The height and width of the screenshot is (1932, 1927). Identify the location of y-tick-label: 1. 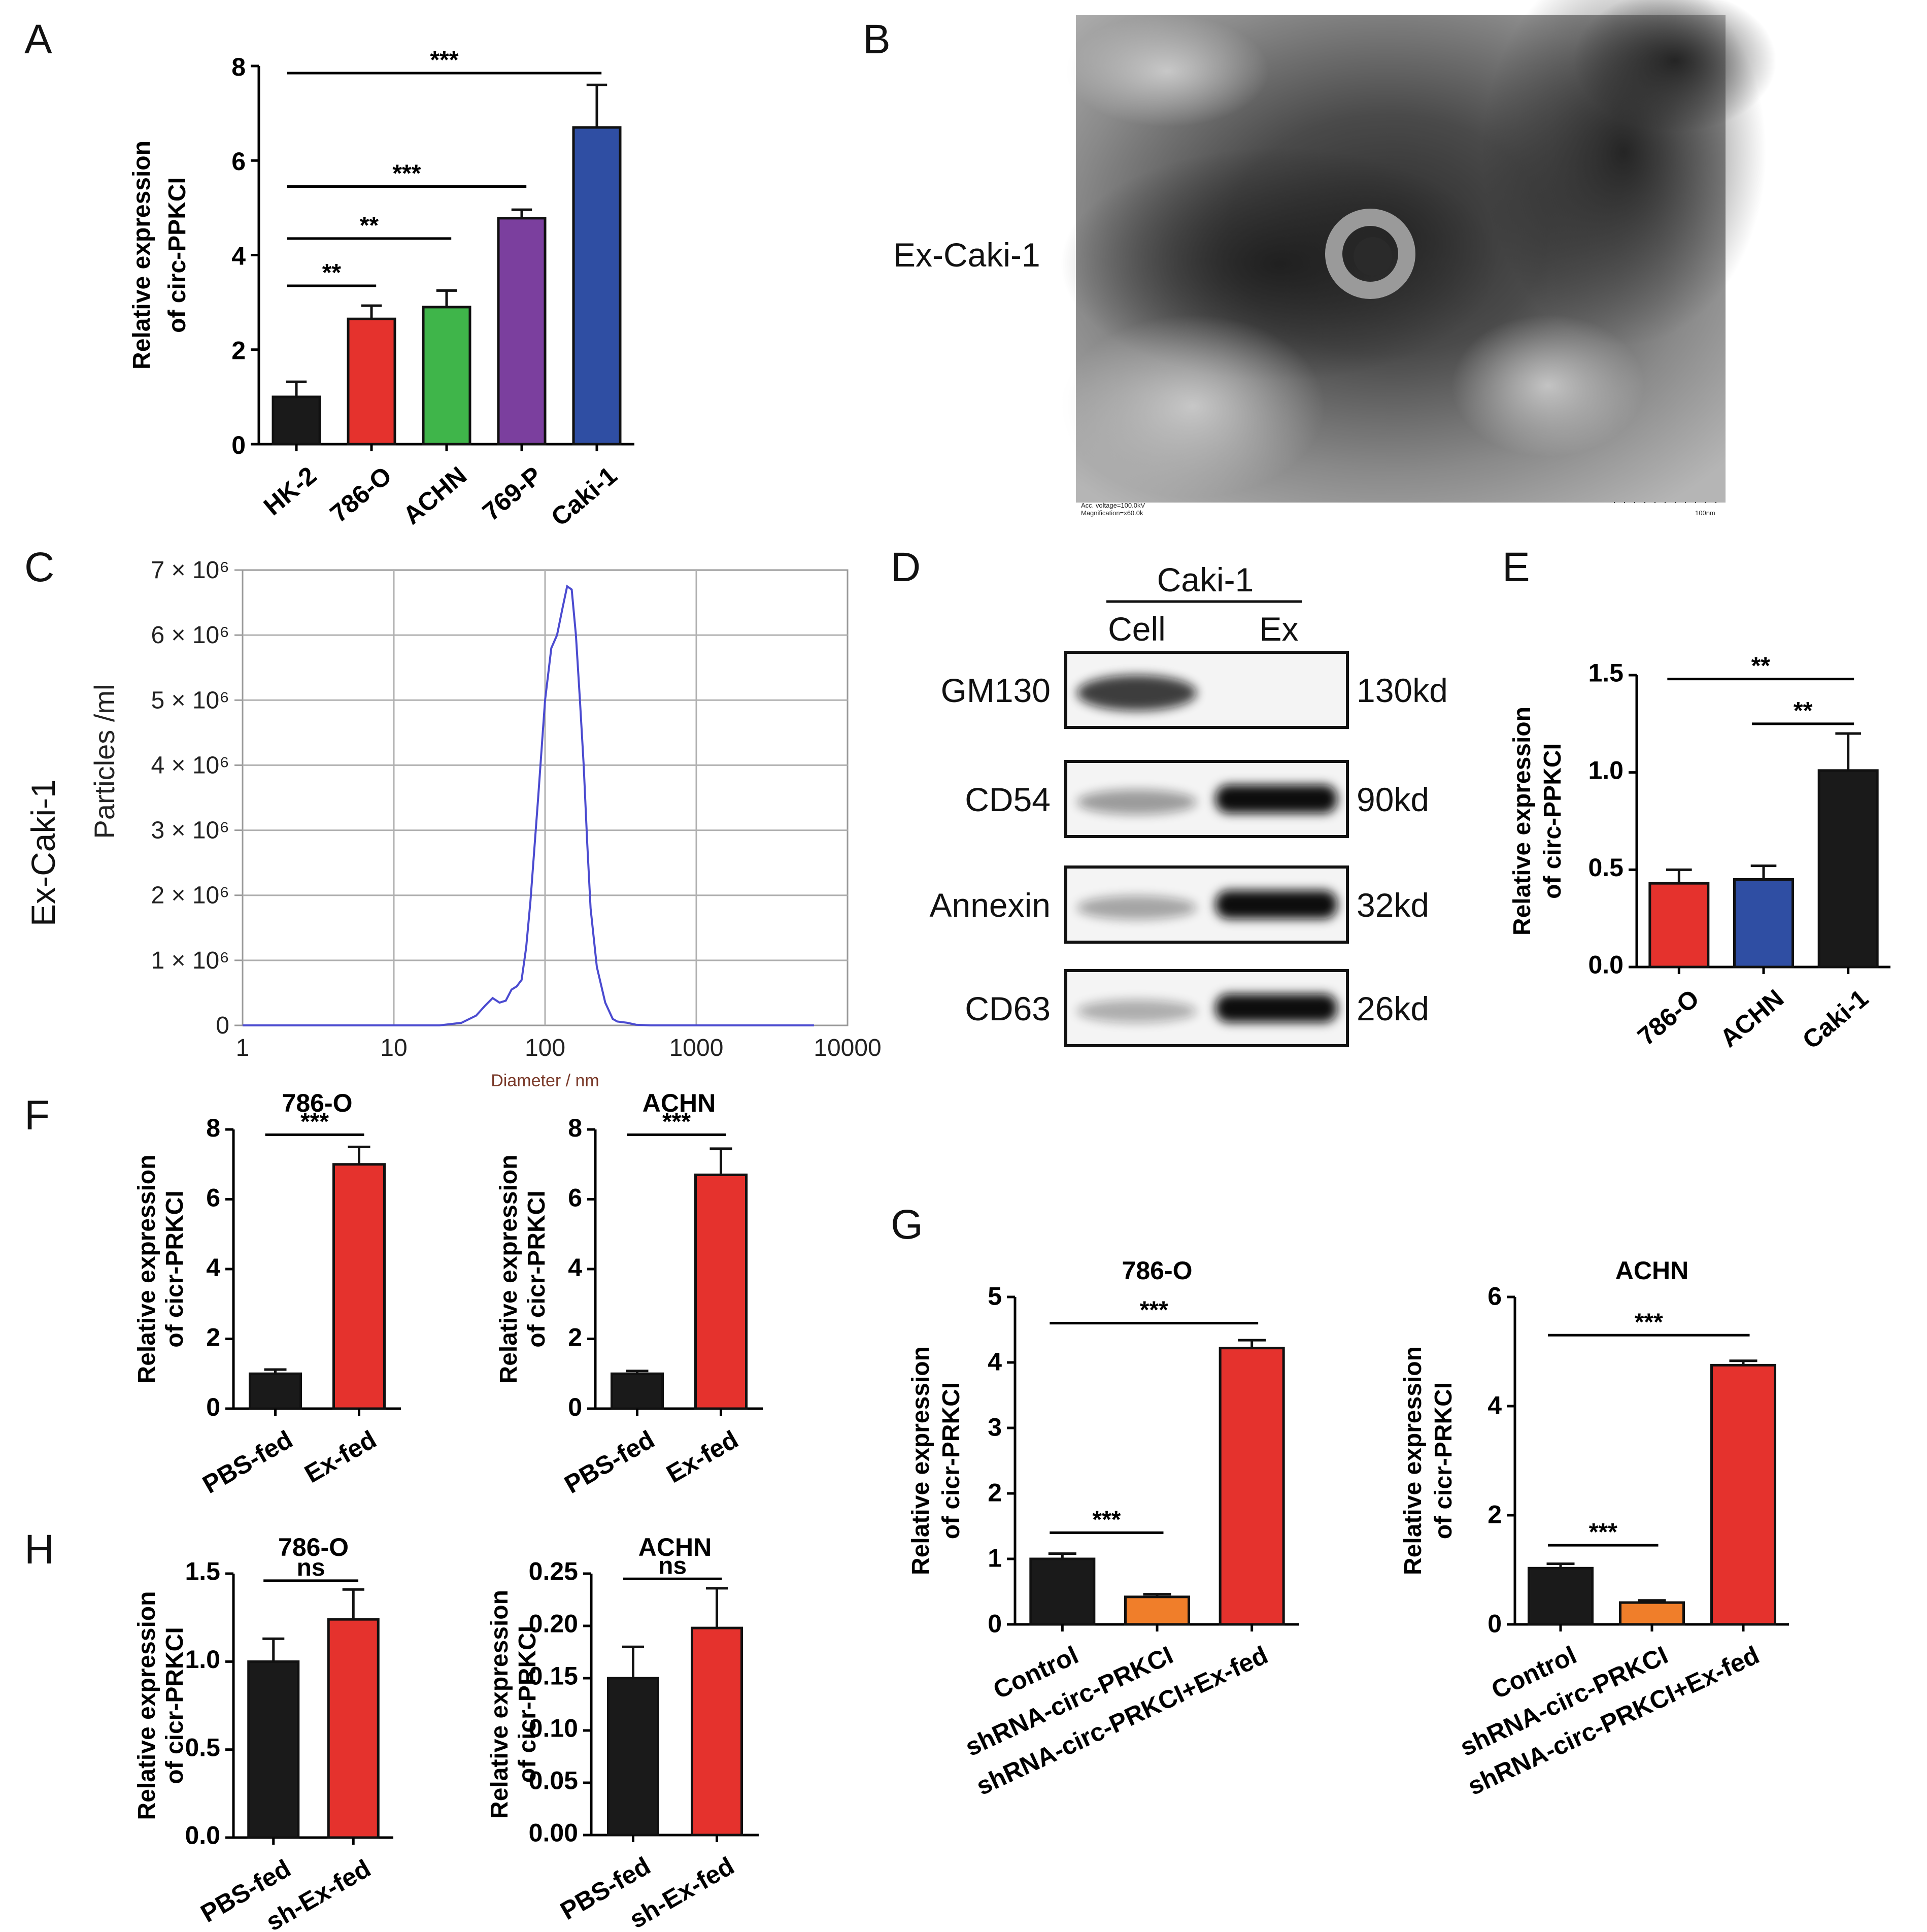
(995, 1558).